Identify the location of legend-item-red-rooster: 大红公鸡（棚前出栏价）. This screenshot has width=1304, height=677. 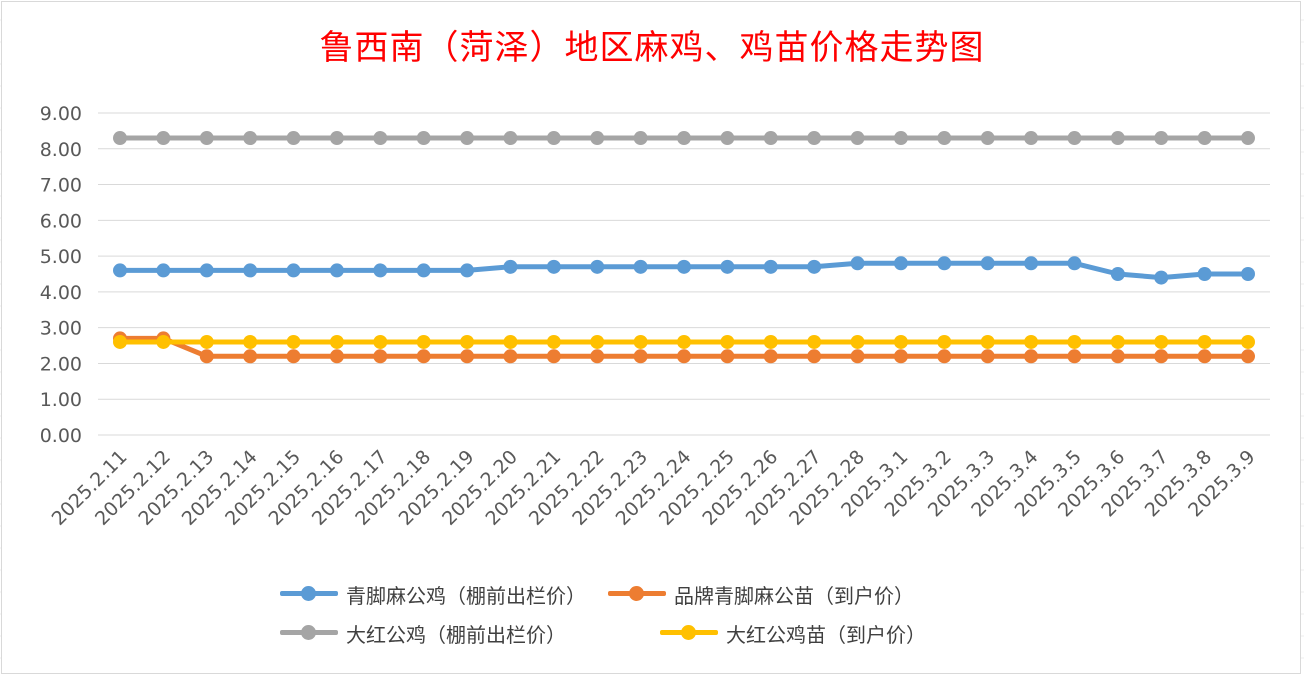
(459, 633).